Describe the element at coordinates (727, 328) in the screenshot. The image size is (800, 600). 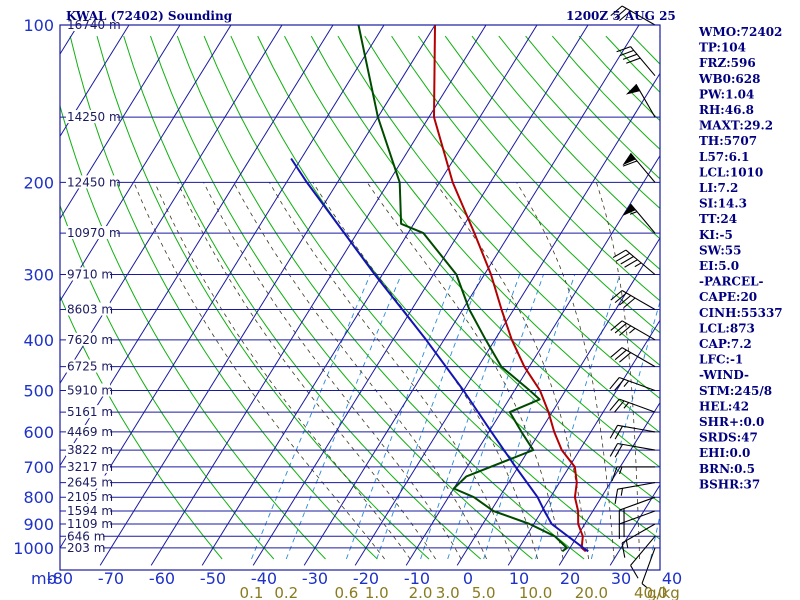
I see `index-line: LCL:873` at that location.